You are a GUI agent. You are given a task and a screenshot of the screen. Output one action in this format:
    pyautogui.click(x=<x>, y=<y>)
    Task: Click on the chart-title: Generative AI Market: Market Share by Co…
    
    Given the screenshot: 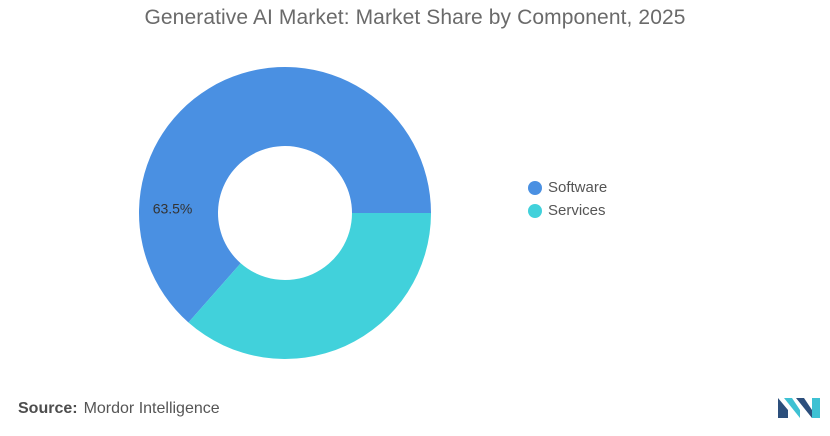 What is the action you would take?
    pyautogui.click(x=415, y=17)
    